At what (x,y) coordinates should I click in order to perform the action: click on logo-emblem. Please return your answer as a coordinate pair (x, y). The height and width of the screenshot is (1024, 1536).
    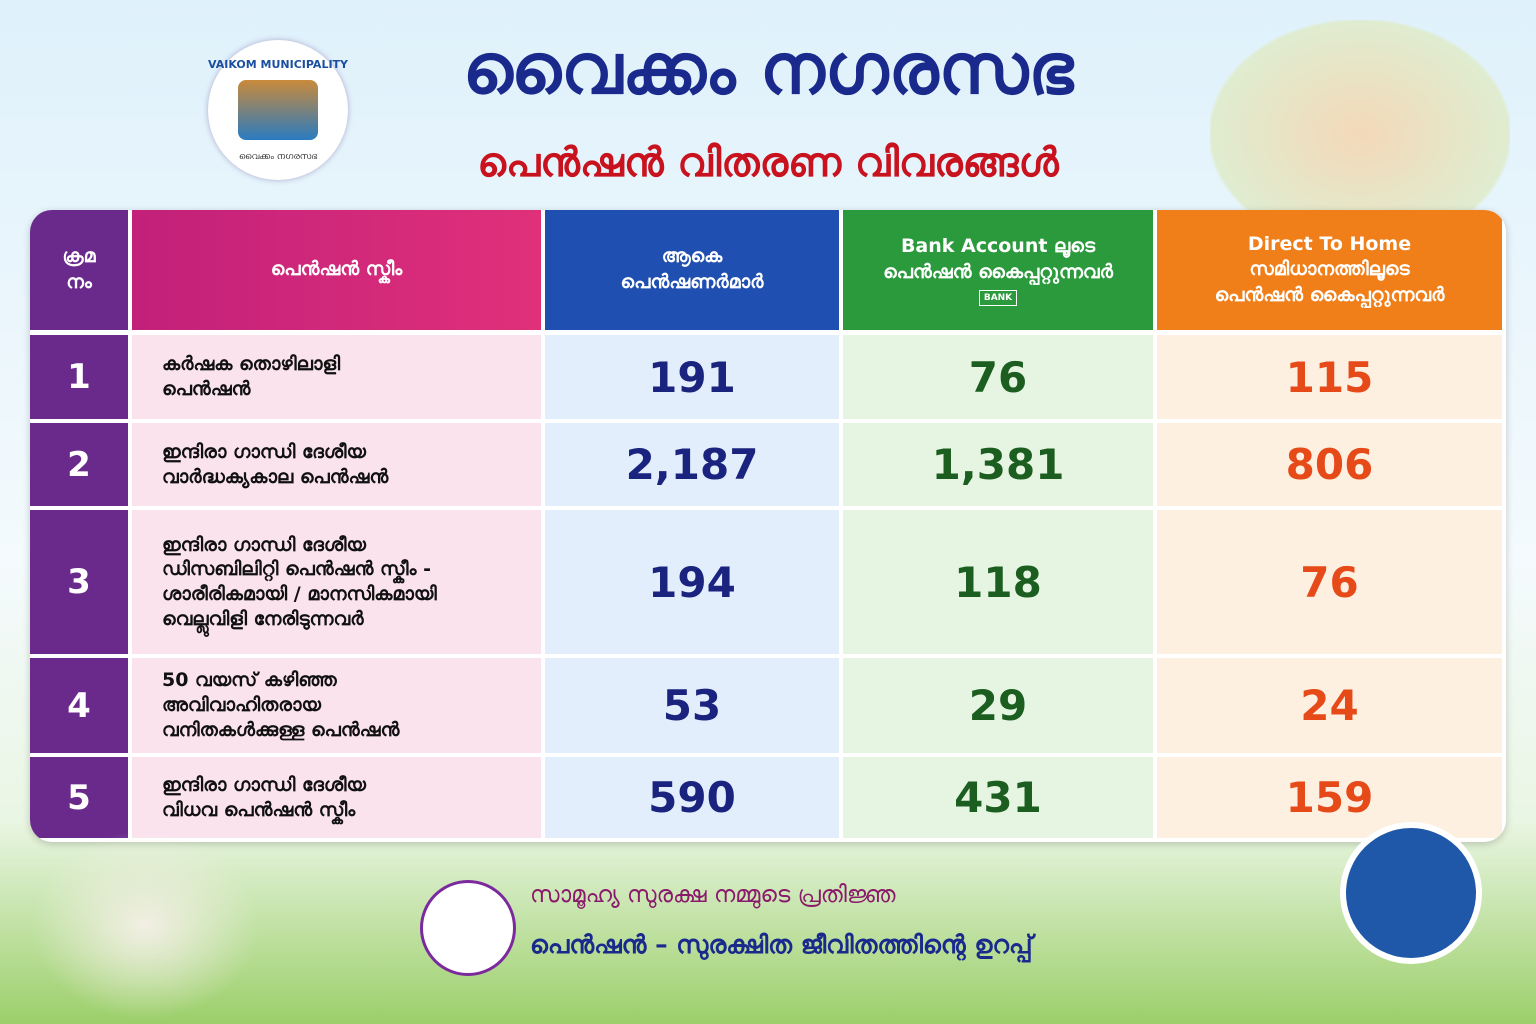
    Looking at the image, I should click on (278, 110).